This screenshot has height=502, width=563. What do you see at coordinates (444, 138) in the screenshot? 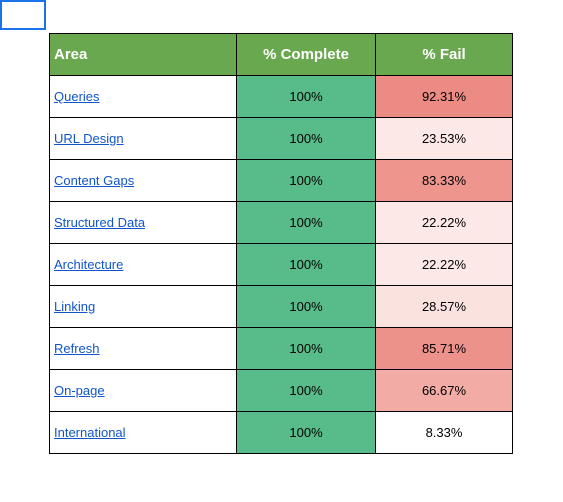
I see `fail-cell: 23.53%` at bounding box center [444, 138].